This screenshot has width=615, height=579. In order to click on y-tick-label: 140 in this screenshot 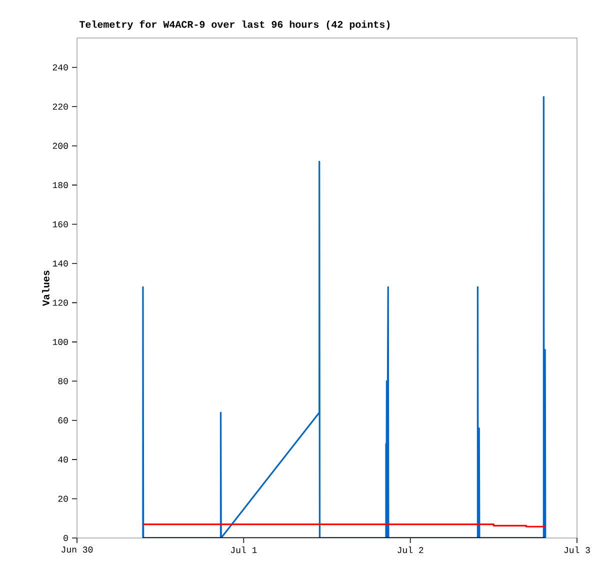, I will do `click(60, 263)`.